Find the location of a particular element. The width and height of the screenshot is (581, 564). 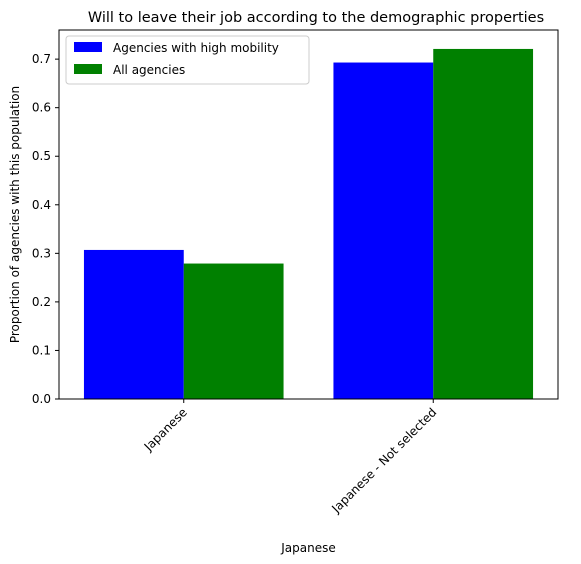

y-tick-label: 0.0 is located at coordinates (41, 399).